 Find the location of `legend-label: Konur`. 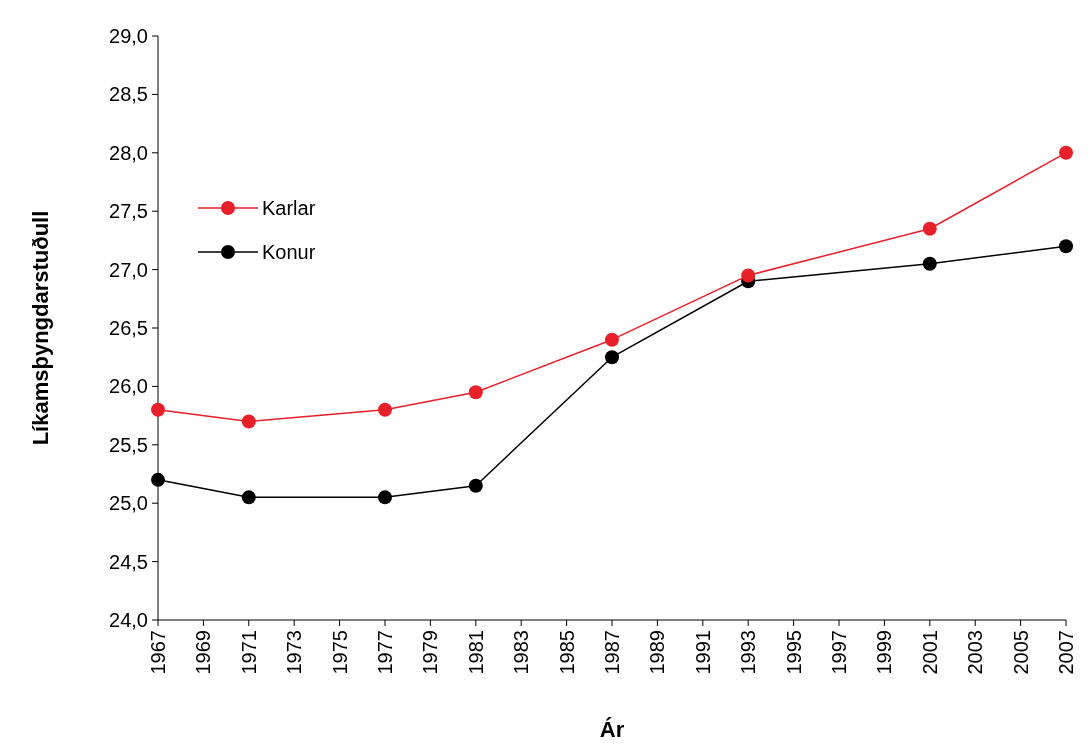

legend-label: Konur is located at coordinates (289, 252).